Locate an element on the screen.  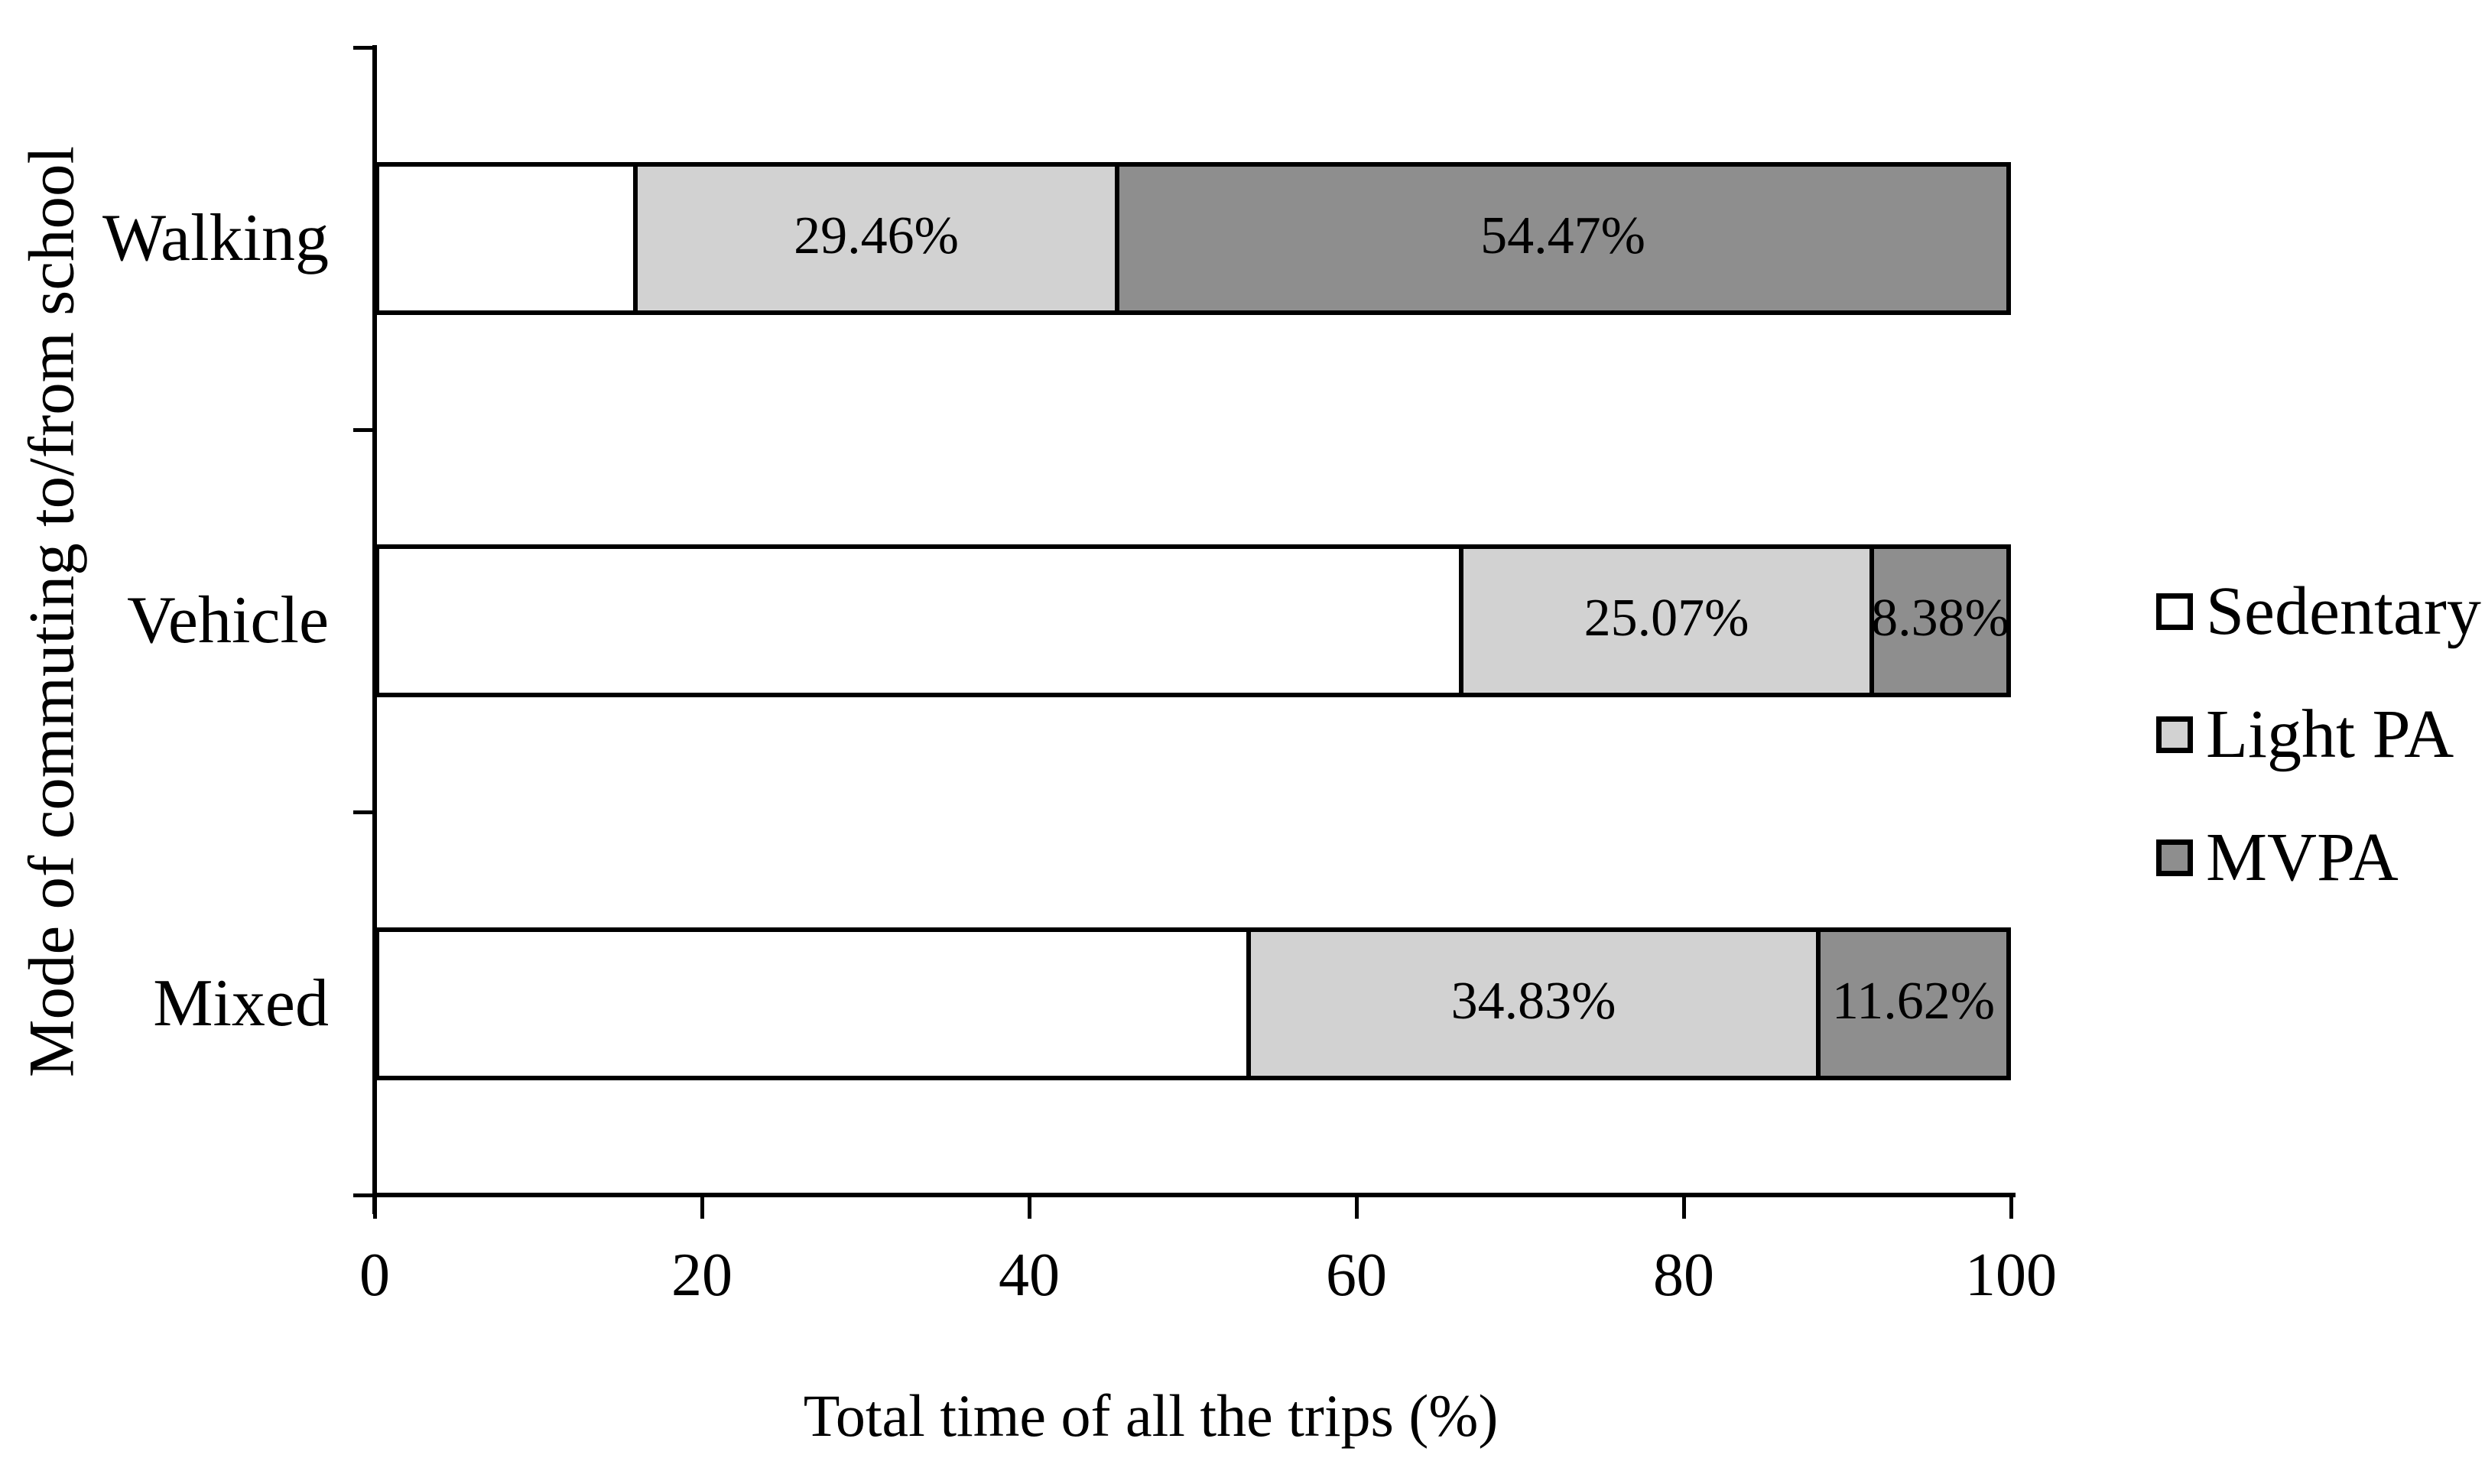
category-label-walking: Walking is located at coordinates (215, 238).